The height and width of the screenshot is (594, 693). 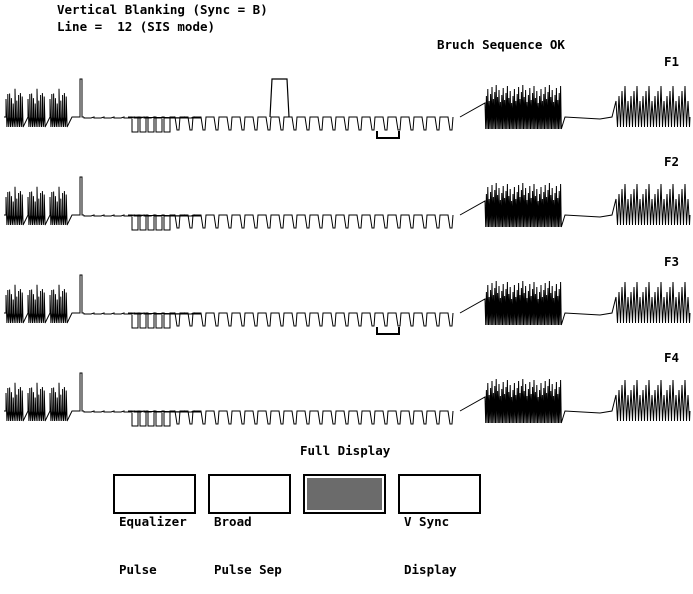 I want to click on field-label-f4: F4, so click(x=671, y=357).